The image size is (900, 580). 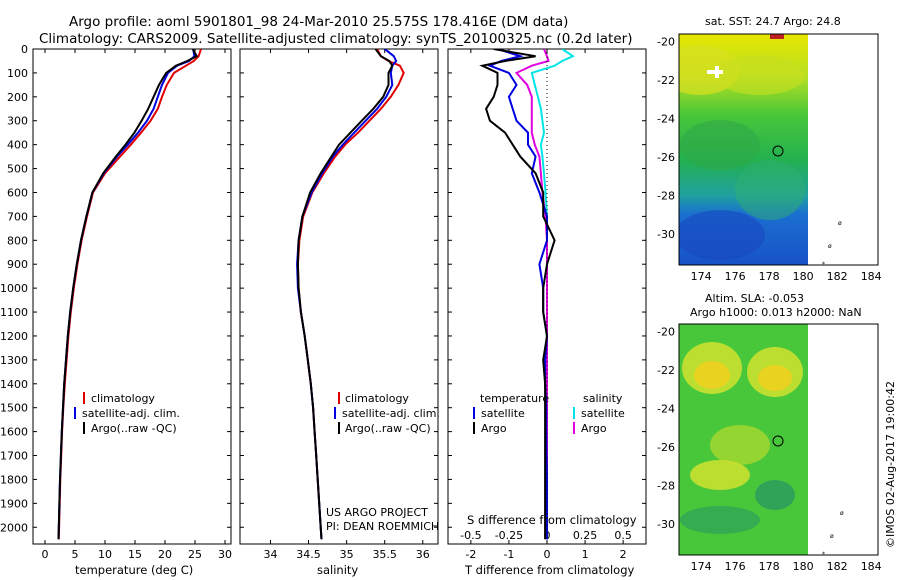 What do you see at coordinates (585, 554) in the screenshot?
I see `x-tick-label: 1` at bounding box center [585, 554].